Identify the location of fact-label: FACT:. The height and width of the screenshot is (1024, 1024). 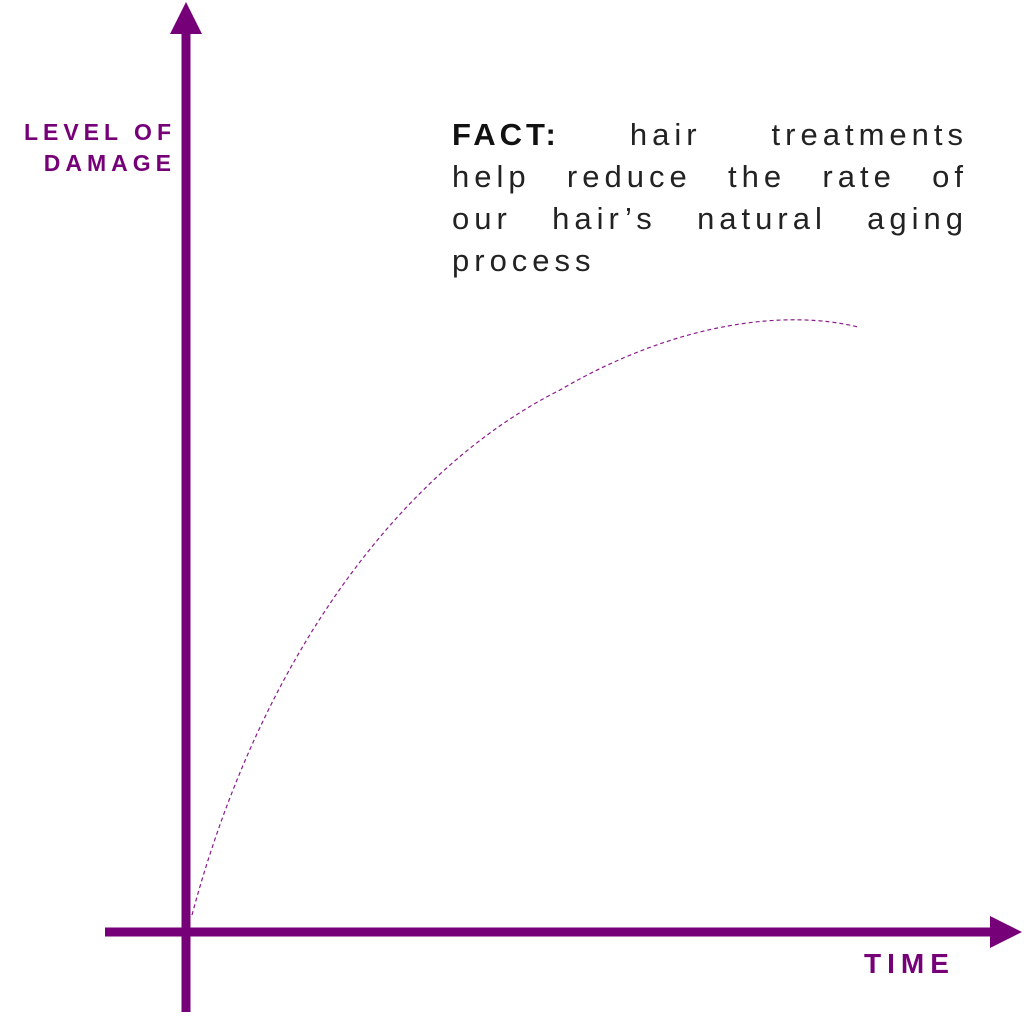
(506, 134).